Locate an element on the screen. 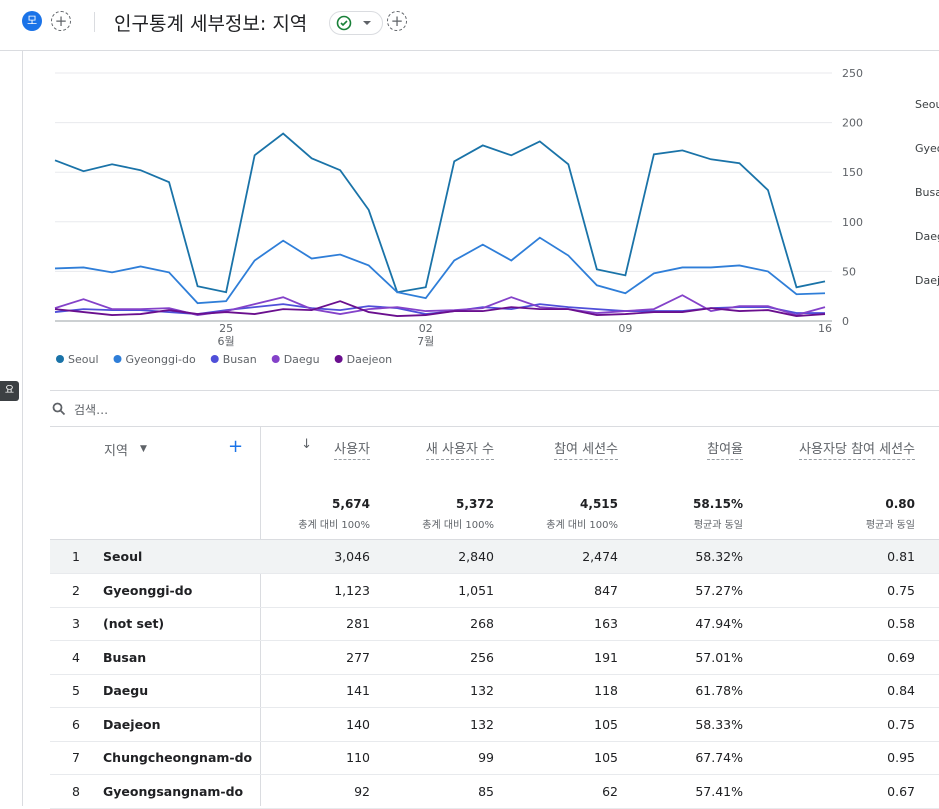 This screenshot has height=809, width=939. region: Seoul is located at coordinates (123, 556).